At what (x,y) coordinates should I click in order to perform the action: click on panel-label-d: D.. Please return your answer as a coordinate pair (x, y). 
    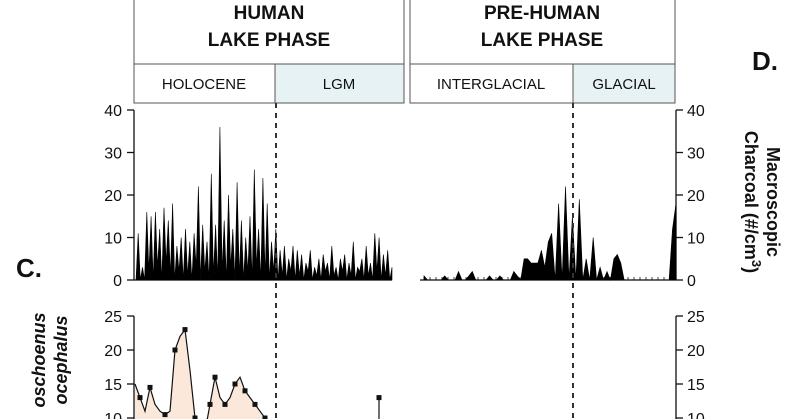
    Looking at the image, I should click on (765, 61).